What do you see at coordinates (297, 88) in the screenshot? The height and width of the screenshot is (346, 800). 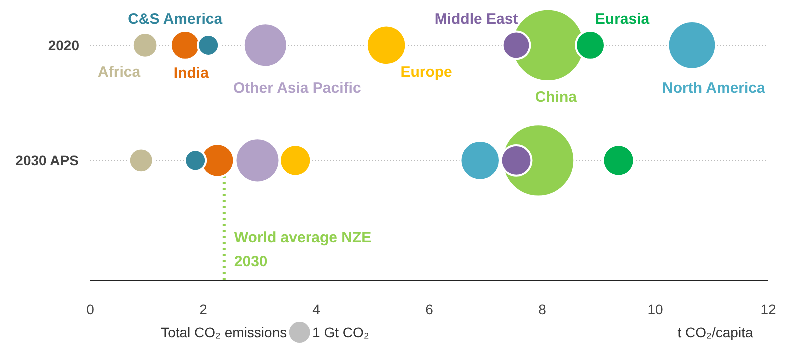 I see `series-label: Other Asia Pacific` at bounding box center [297, 88].